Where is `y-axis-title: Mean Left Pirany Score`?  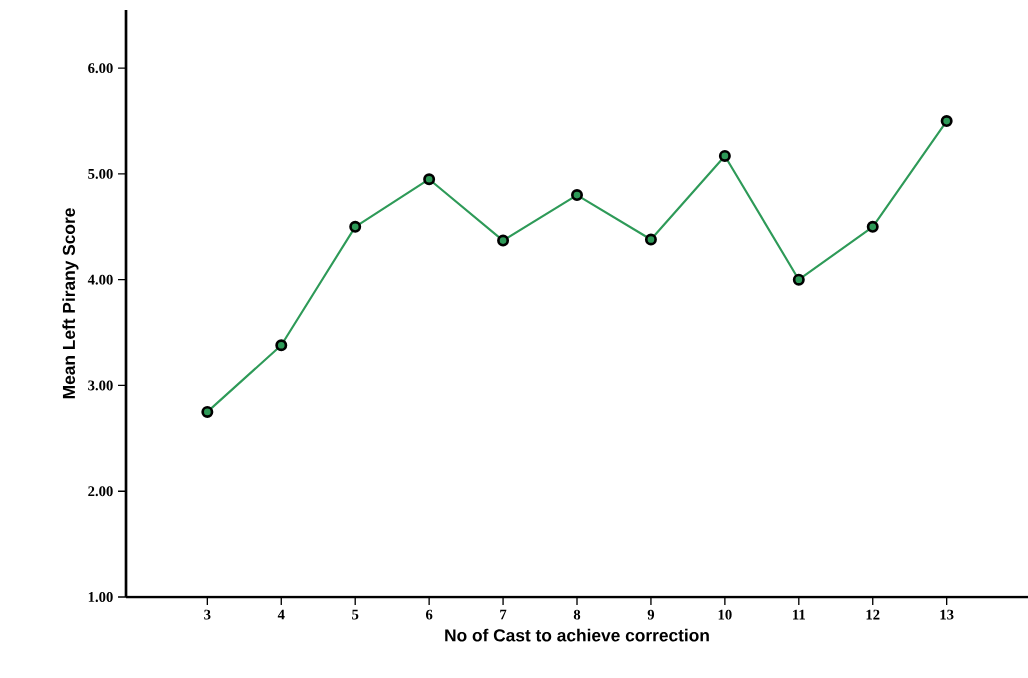
y-axis-title: Mean Left Pirany Score is located at coordinates (70, 303).